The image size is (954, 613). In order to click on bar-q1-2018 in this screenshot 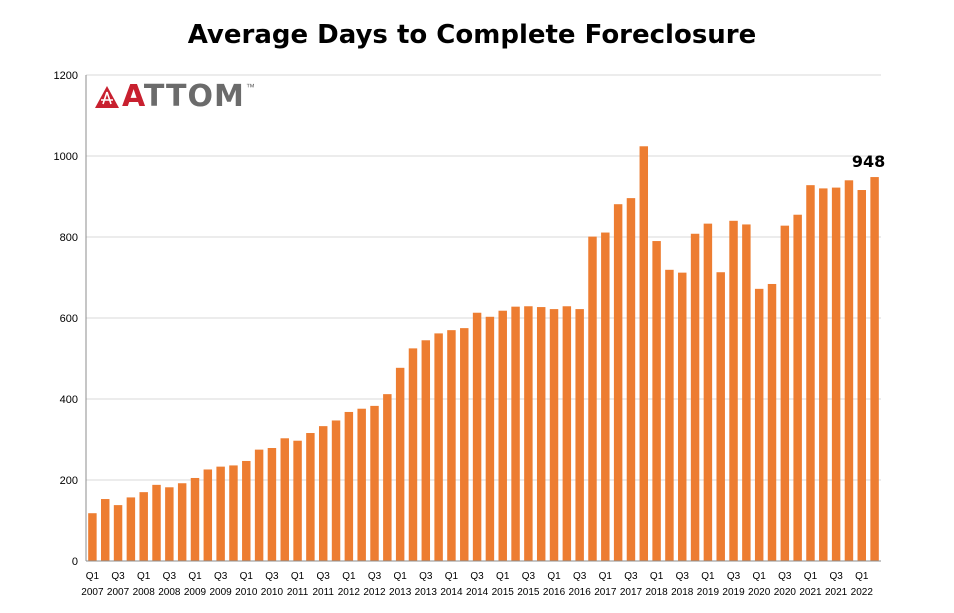, I will do `click(656, 401)`.